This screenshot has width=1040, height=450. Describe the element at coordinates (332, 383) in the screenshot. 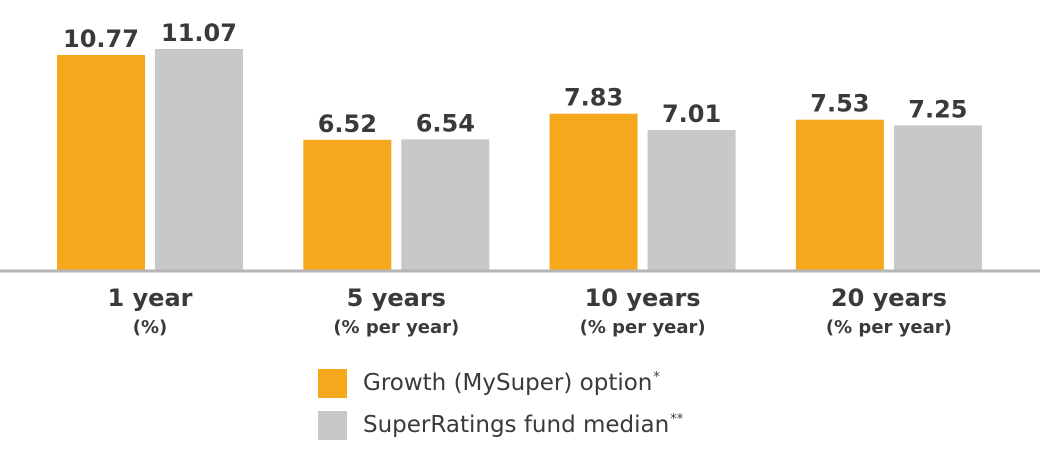

I see `legend-swatch-growth` at that location.